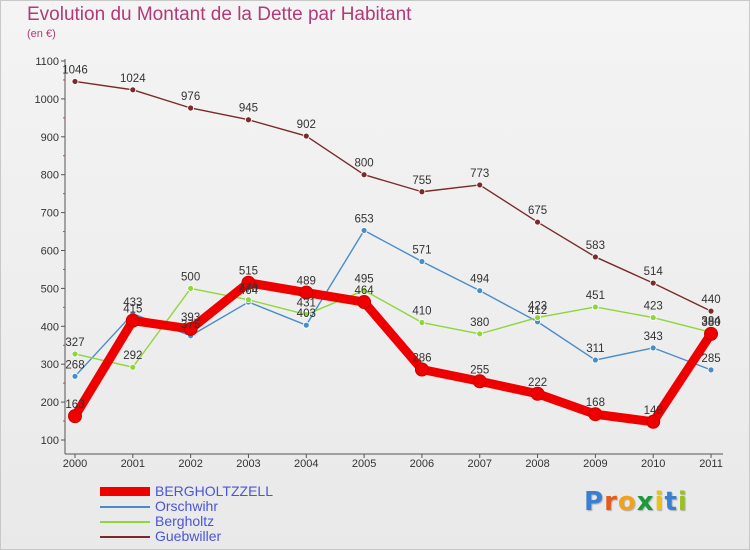 This screenshot has height=550, width=750. What do you see at coordinates (132, 356) in the screenshot?
I see `data-label: 292` at bounding box center [132, 356].